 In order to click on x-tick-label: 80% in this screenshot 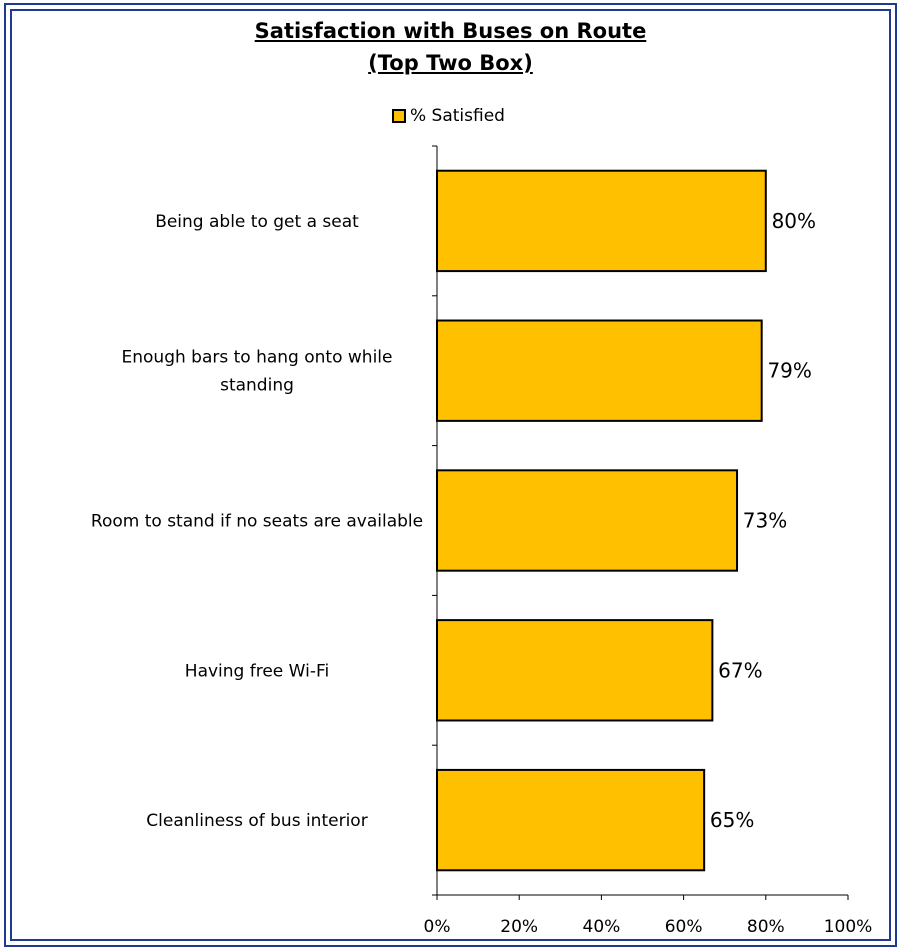, I will do `click(766, 927)`.